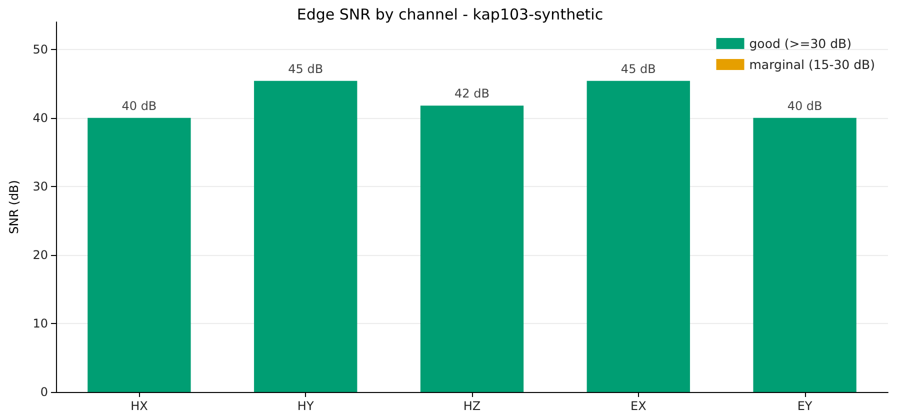 The width and height of the screenshot is (900, 420). What do you see at coordinates (812, 64) in the screenshot?
I see `legend-label: marginal (15-30 dB)` at bounding box center [812, 64].